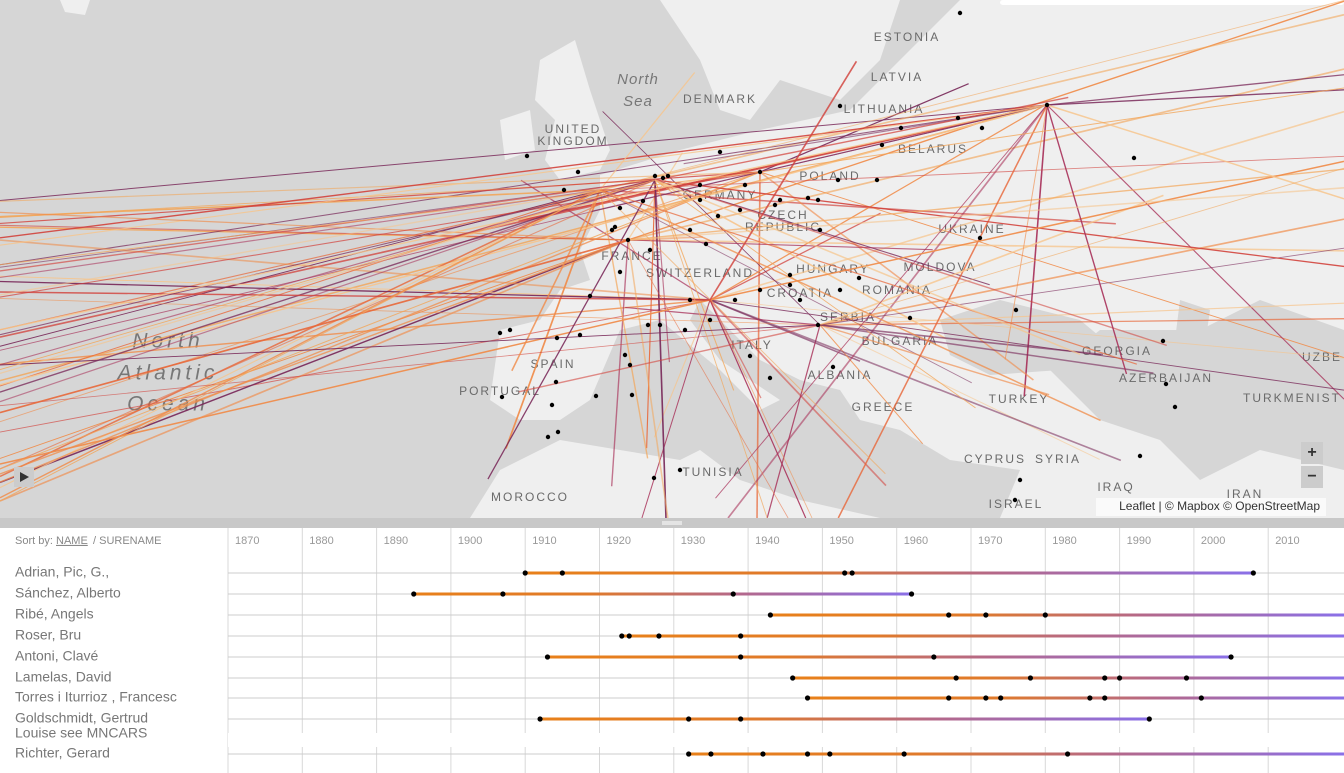 The width and height of the screenshot is (1344, 773). I want to click on play-icon, so click(24, 477).